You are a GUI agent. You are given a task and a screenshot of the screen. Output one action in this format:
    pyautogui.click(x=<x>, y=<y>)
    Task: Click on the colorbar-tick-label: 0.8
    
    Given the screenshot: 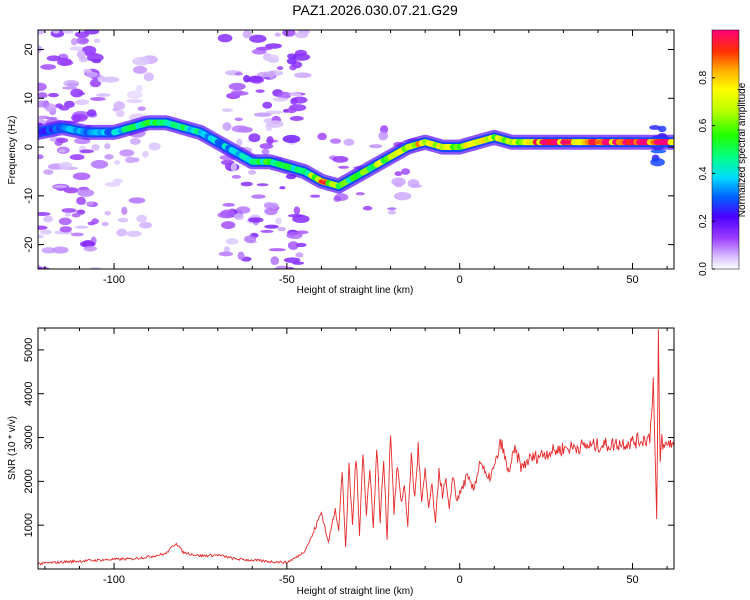 What is the action you would take?
    pyautogui.click(x=703, y=77)
    